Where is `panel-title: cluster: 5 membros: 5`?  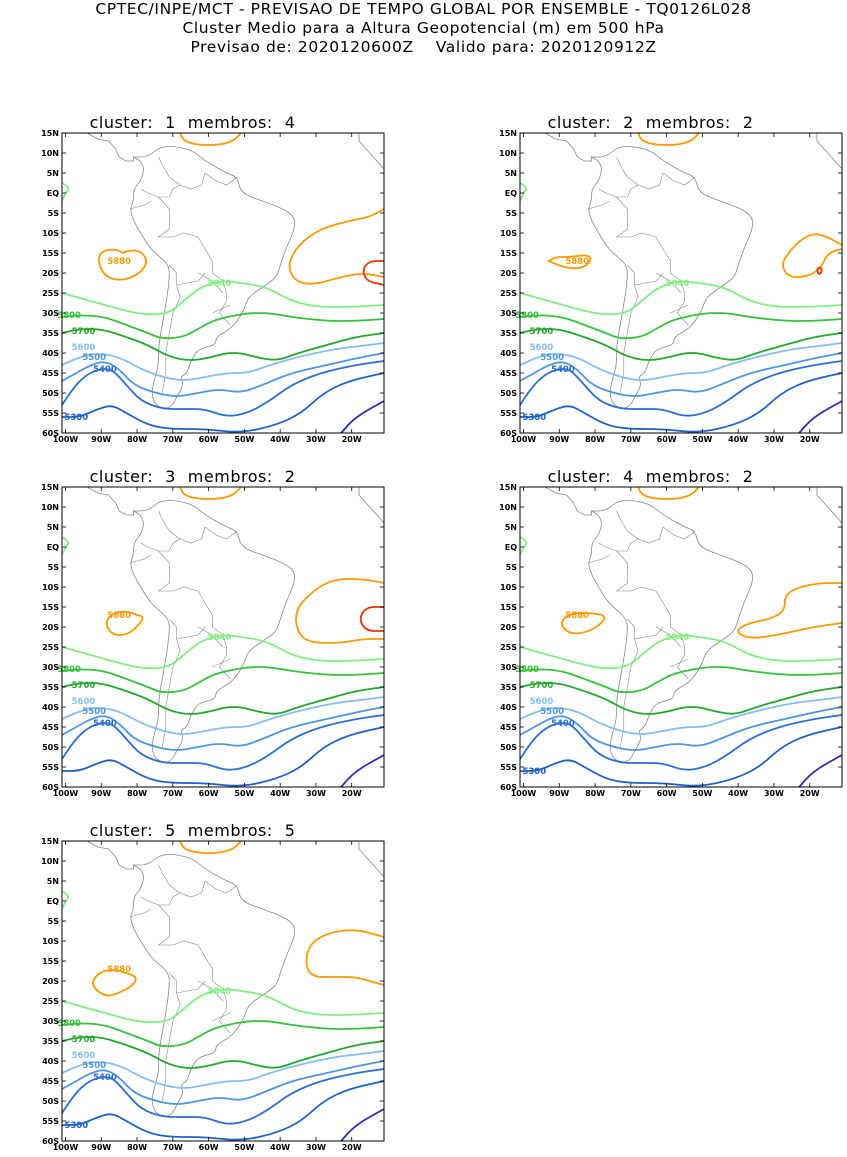
panel-title: cluster: 5 membros: 5 is located at coordinates (192, 830).